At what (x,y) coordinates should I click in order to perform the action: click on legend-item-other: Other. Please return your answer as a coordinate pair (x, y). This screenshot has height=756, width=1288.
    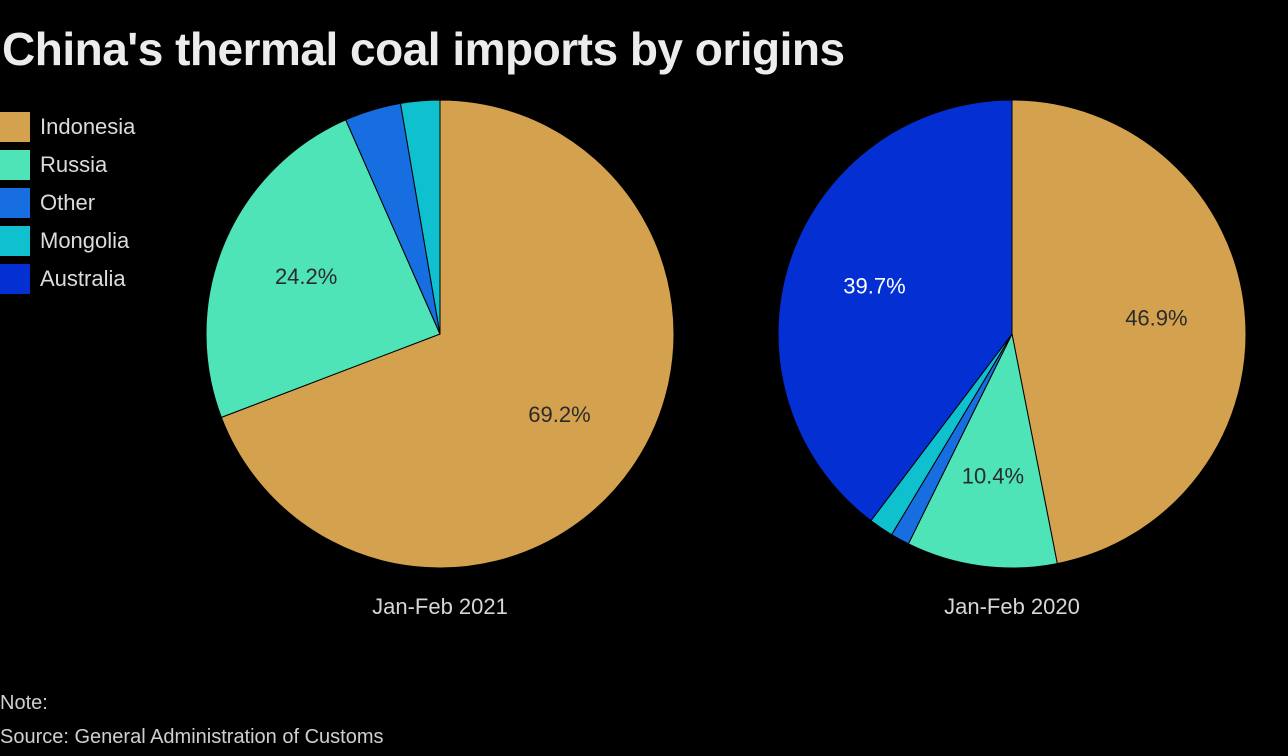
    Looking at the image, I should click on (67, 203).